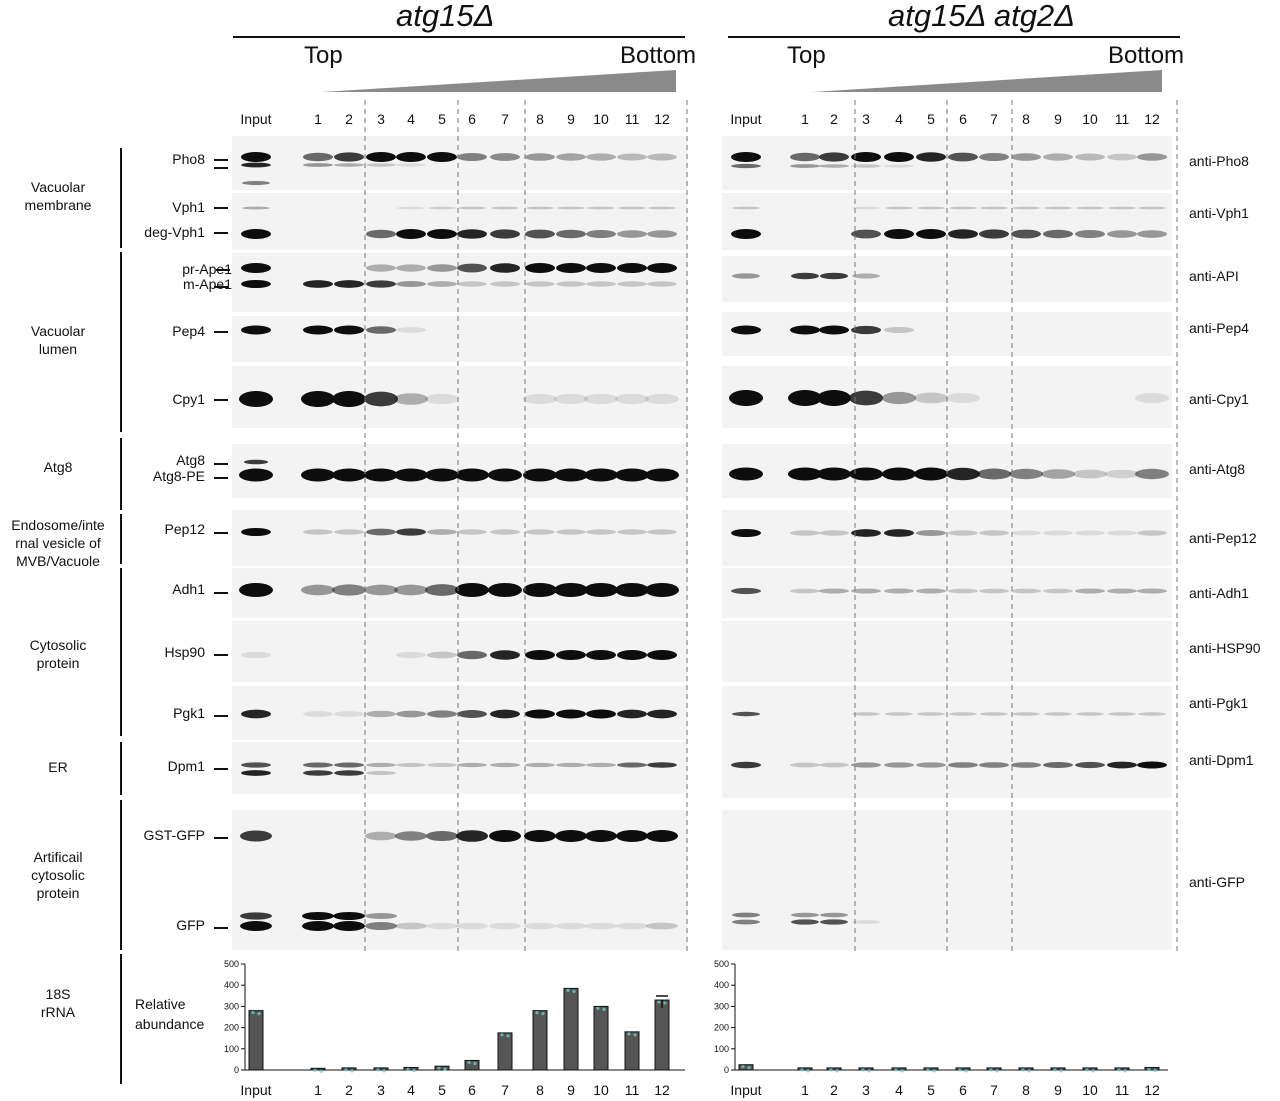 This screenshot has width=1280, height=1101. What do you see at coordinates (381, 119) in the screenshot?
I see `left-lane-3: 3` at bounding box center [381, 119].